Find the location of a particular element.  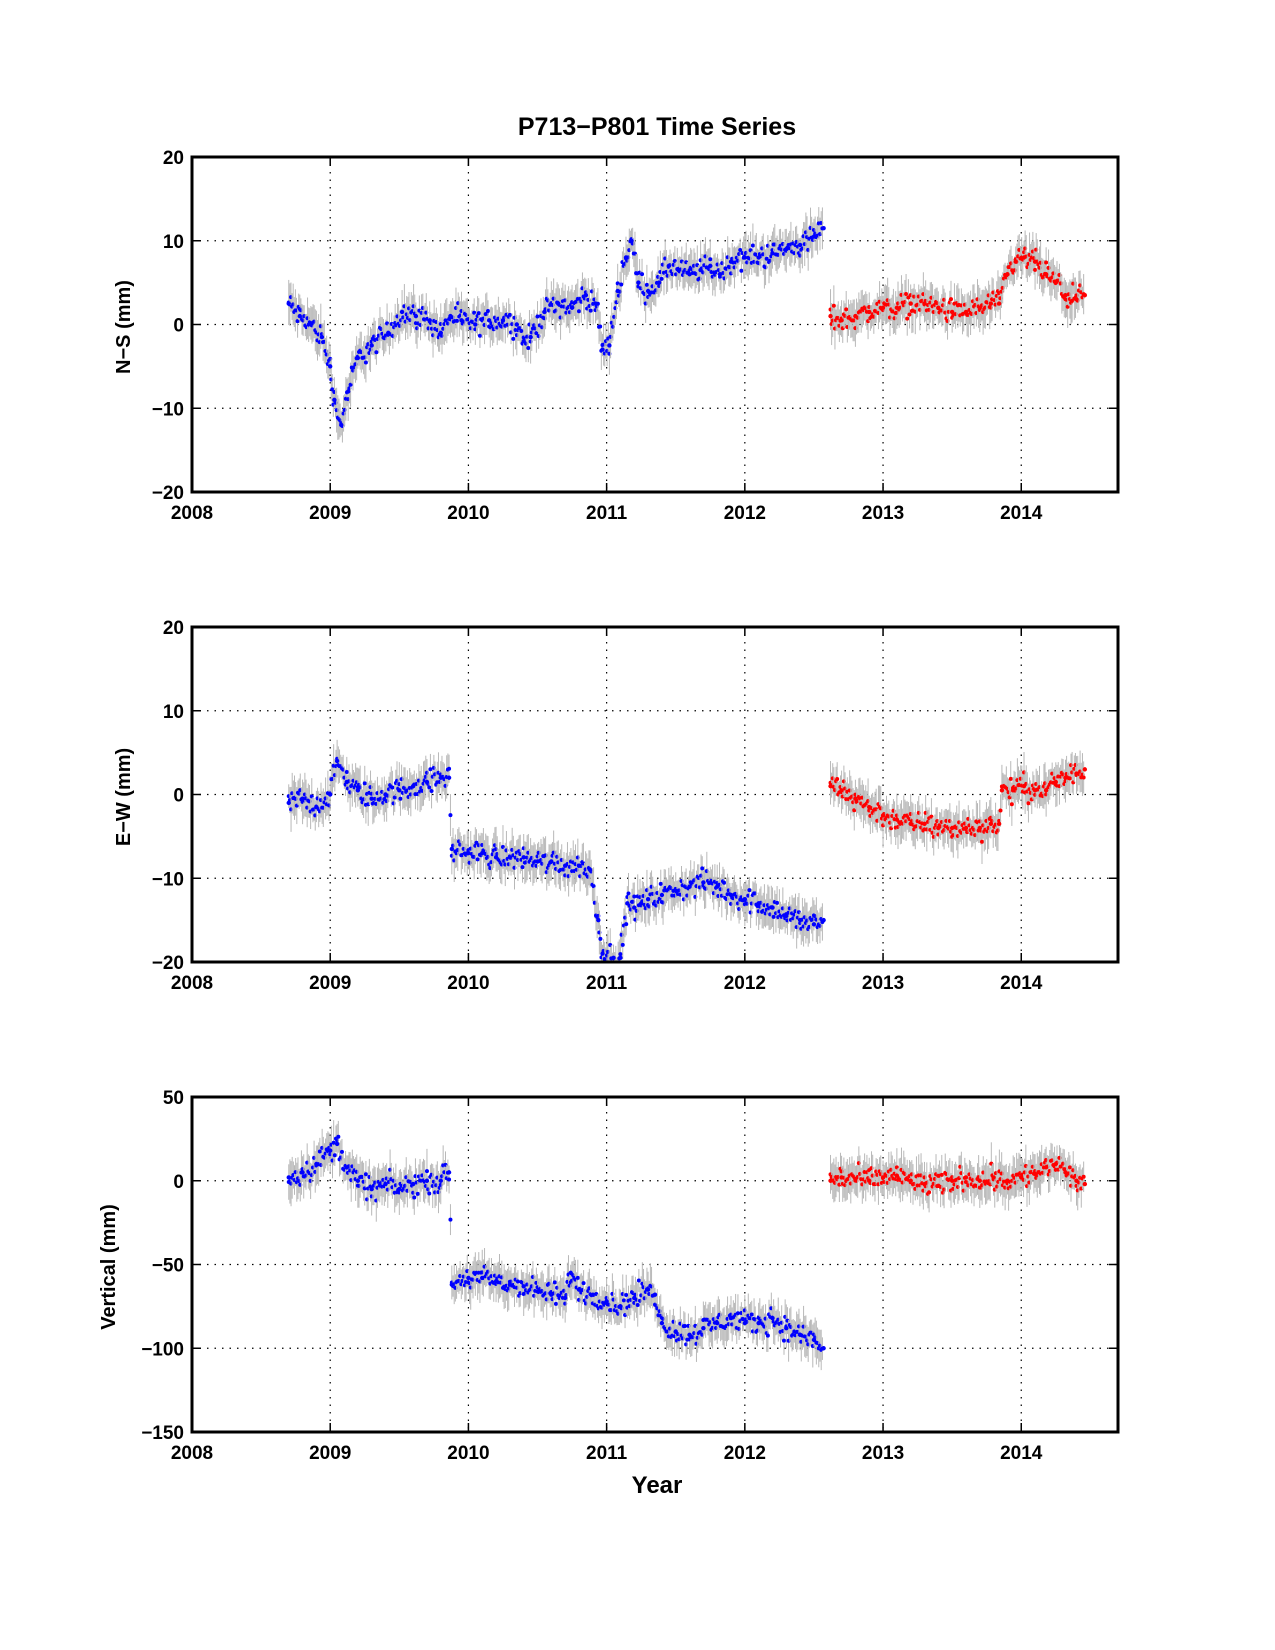

ew-x-tick-label: 2014 is located at coordinates (1021, 983).